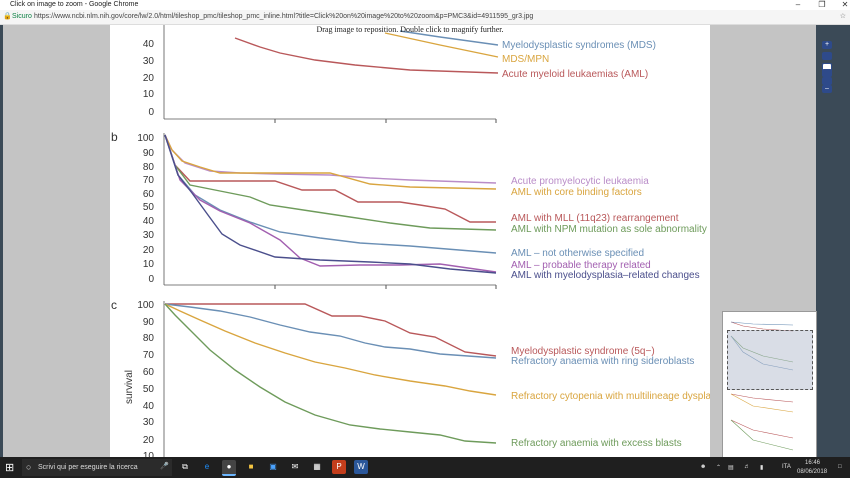  I want to click on file-explorer-icon: ■, so click(251, 466).